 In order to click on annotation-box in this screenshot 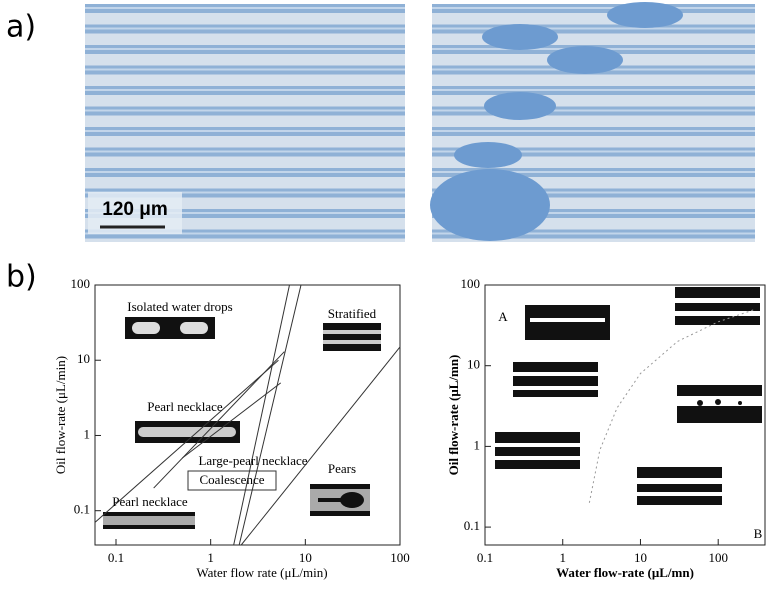, I will do `click(232, 480)`.